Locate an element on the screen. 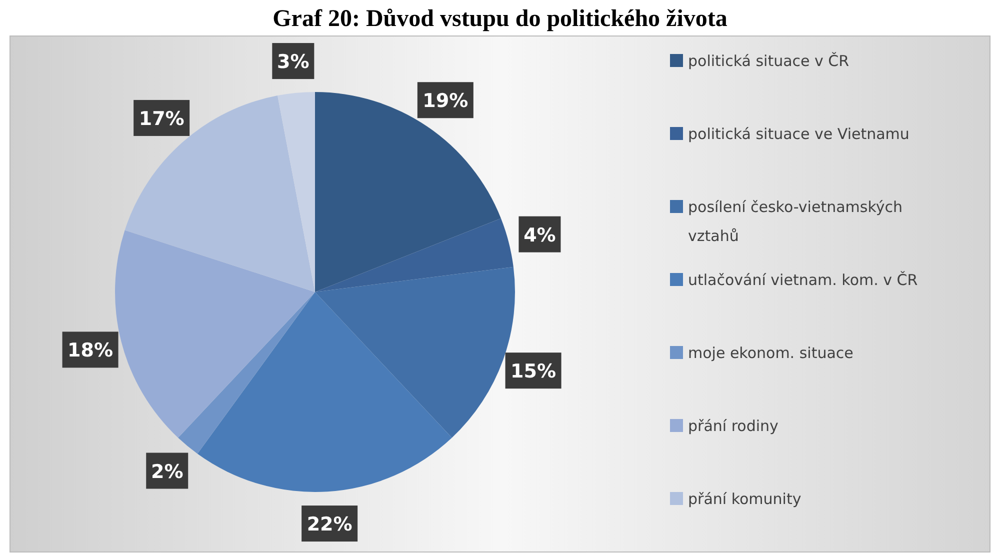 This screenshot has height=558, width=1000. data-label: 15% is located at coordinates (533, 371).